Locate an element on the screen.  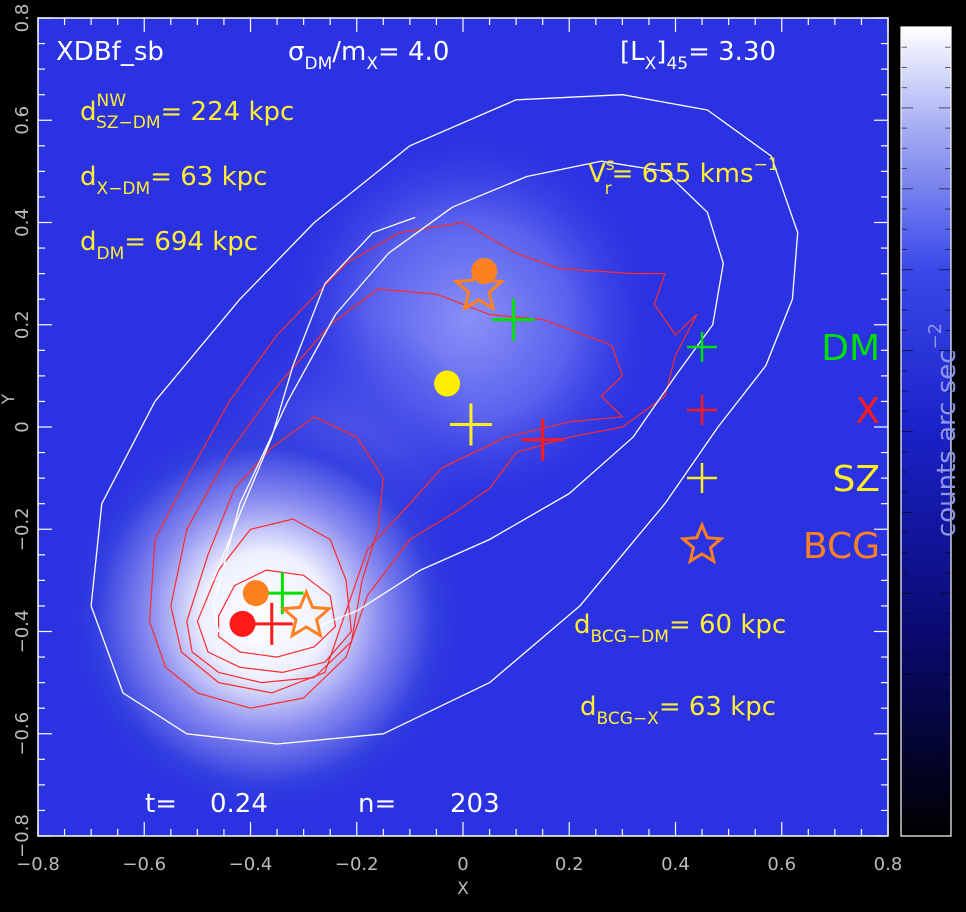
y-tick-label: −0.2 is located at coordinates (22, 529).